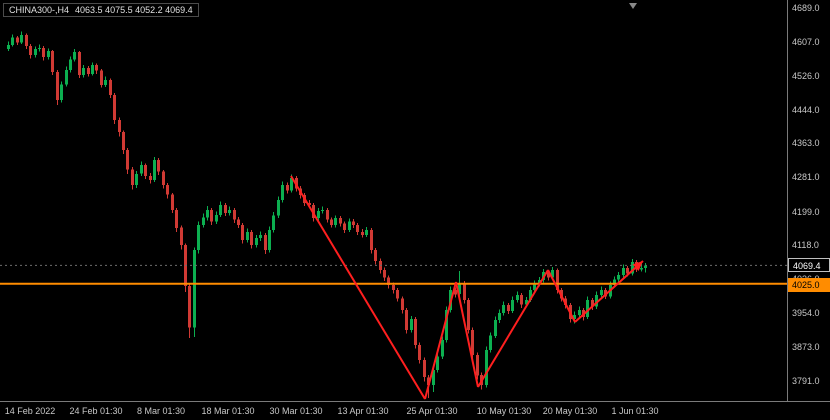 Image resolution: width=830 pixels, height=420 pixels. Describe the element at coordinates (296, 411) in the screenshot. I see `time-axis-label: 30 Mar 01:30` at that location.